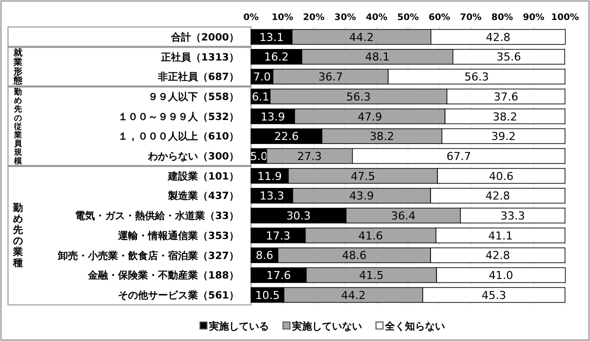  Describe the element at coordinates (278, 235) in the screenshot. I see `data-label: 17.3` at that location.